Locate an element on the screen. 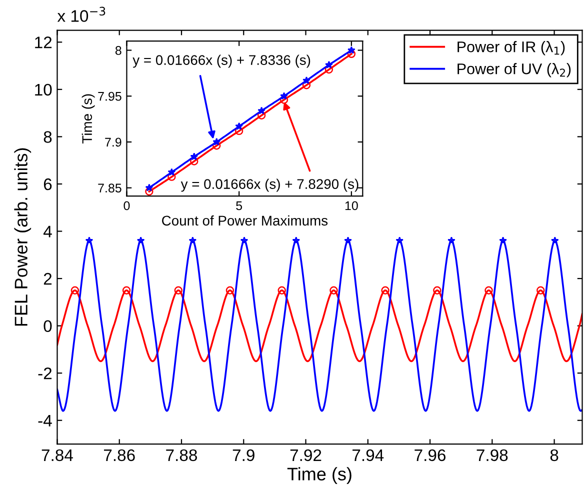  y-tick-label: 7.95 is located at coordinates (110, 96).